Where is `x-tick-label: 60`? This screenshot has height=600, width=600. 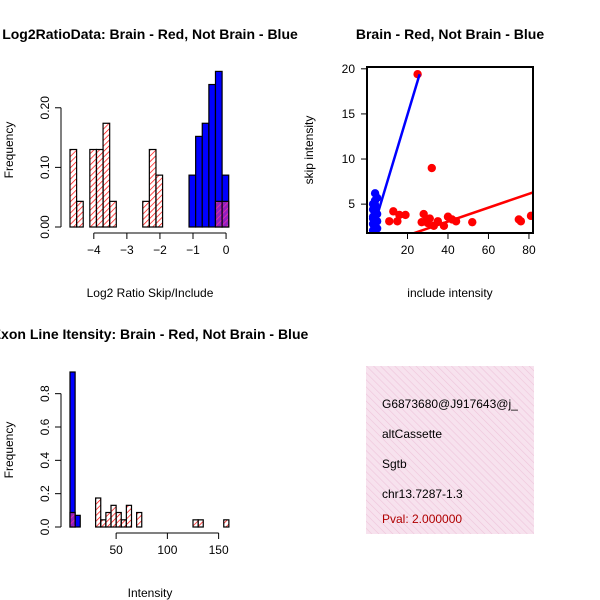
x-tick-label: 60 is located at coordinates (489, 250).